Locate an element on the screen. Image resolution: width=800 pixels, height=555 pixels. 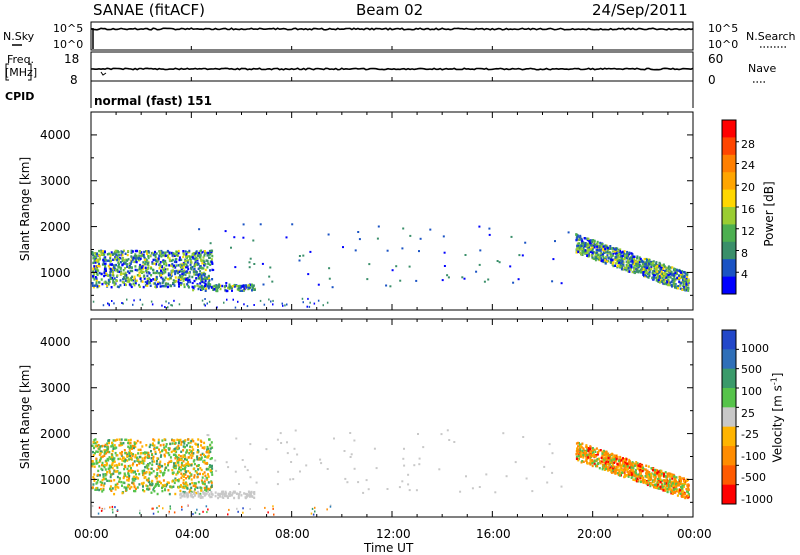
power-y-tick-3000: 3000 is located at coordinates (55, 181).